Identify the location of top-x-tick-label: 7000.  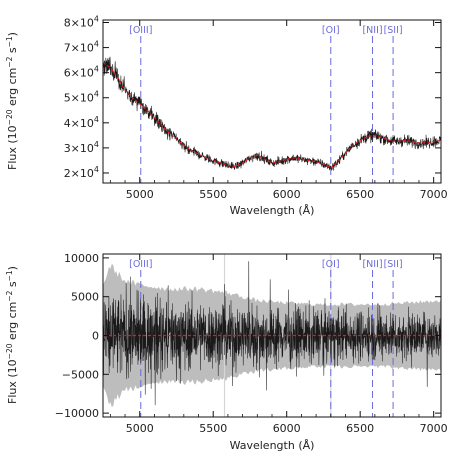
(434, 194).